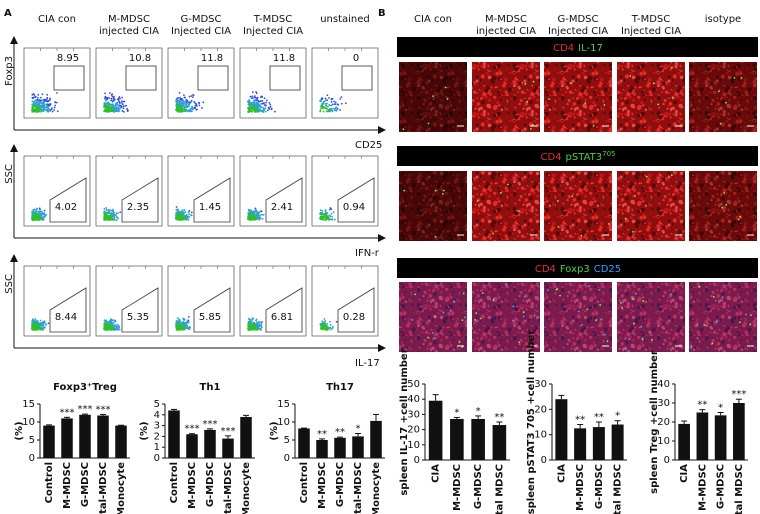  I want to click on x-tick-label: Total-MDSC, so click(228, 488).